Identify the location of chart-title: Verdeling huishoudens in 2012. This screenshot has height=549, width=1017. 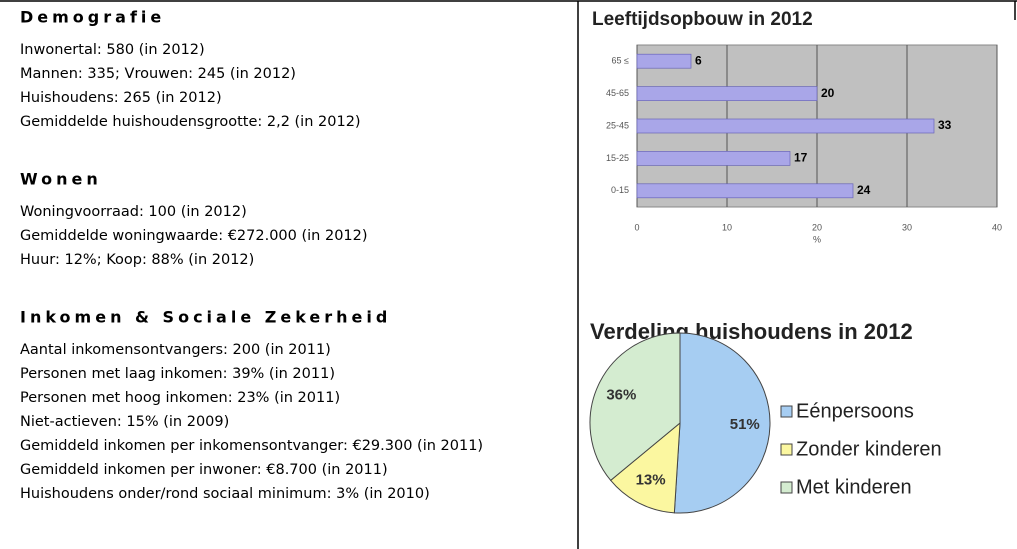
(751, 331).